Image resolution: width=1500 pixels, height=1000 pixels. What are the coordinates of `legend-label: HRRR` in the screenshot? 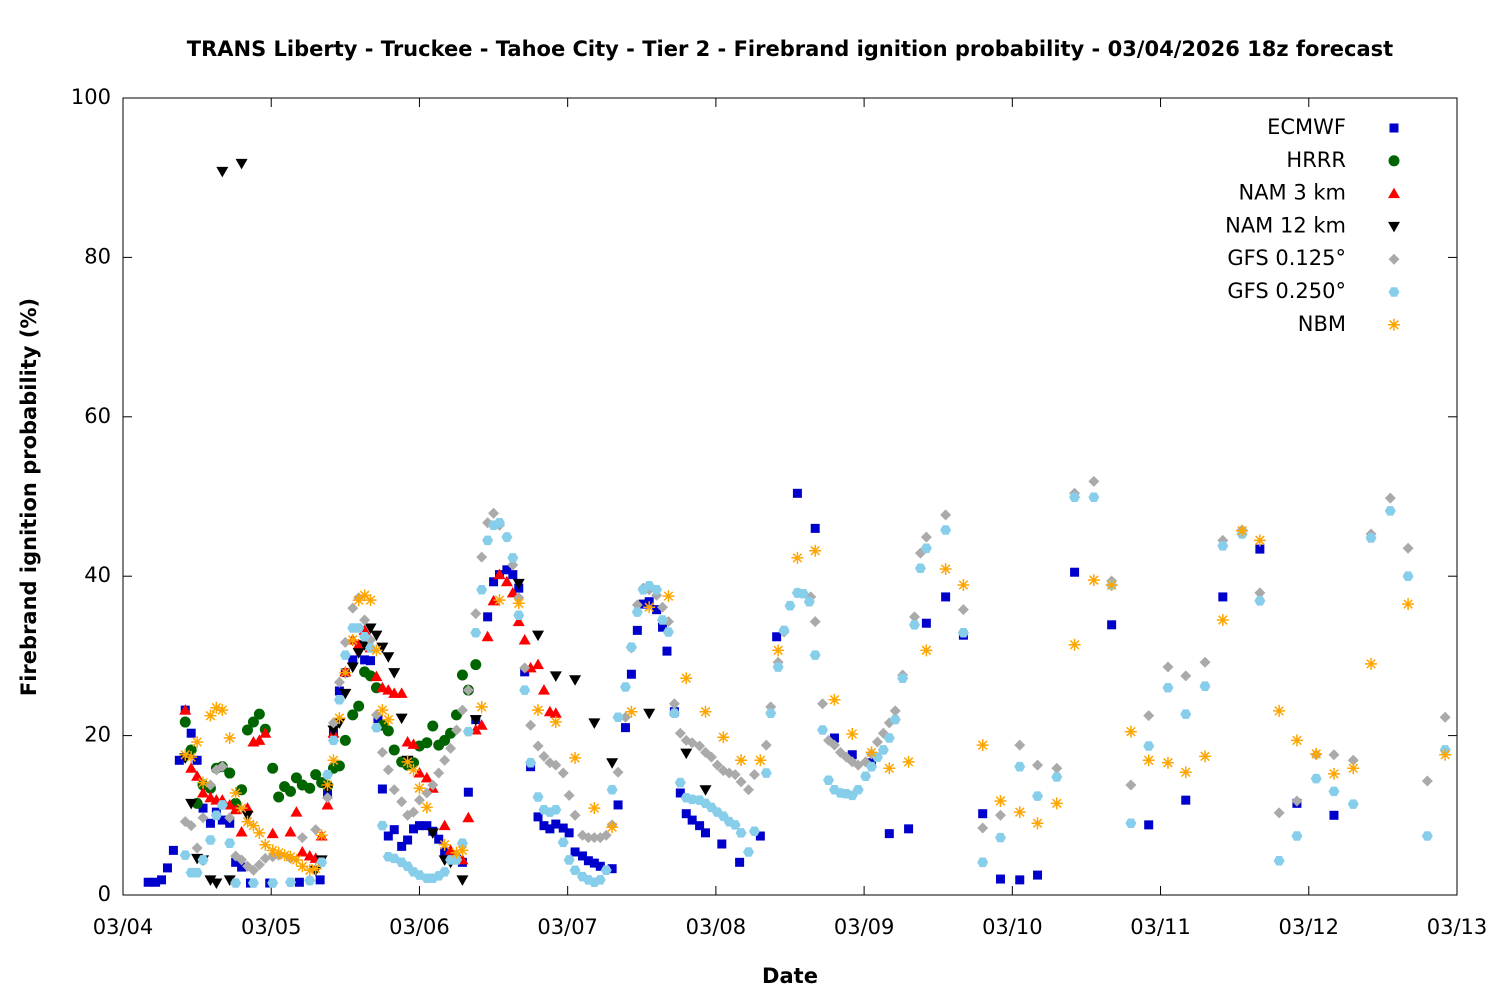 It's located at (1316, 160).